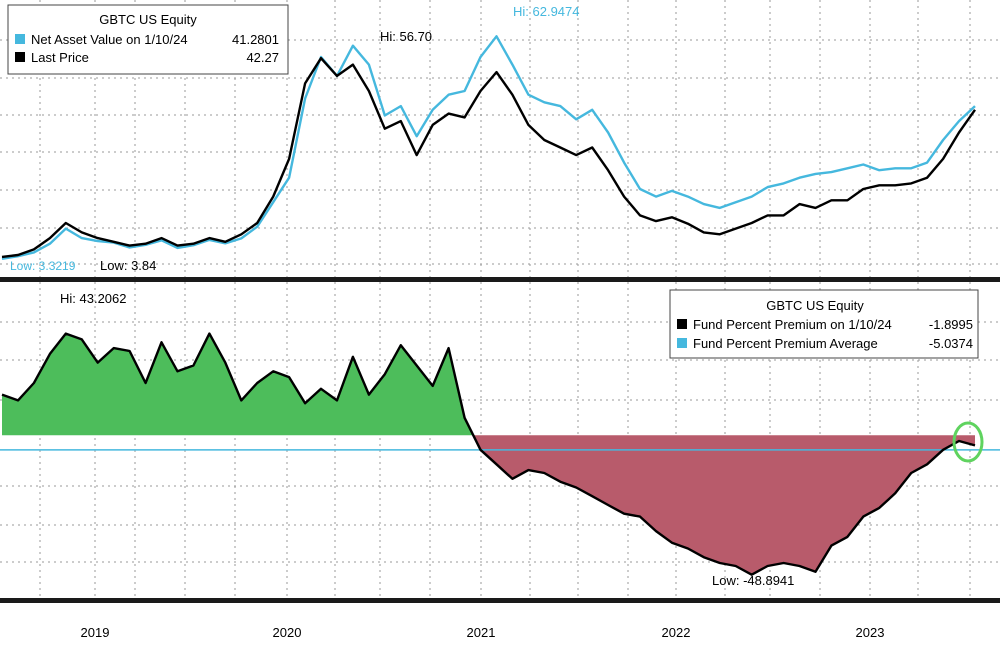 Image resolution: width=1000 pixels, height=647 pixels. What do you see at coordinates (682, 343) in the screenshot?
I see `average-legend-swatch` at bounding box center [682, 343].